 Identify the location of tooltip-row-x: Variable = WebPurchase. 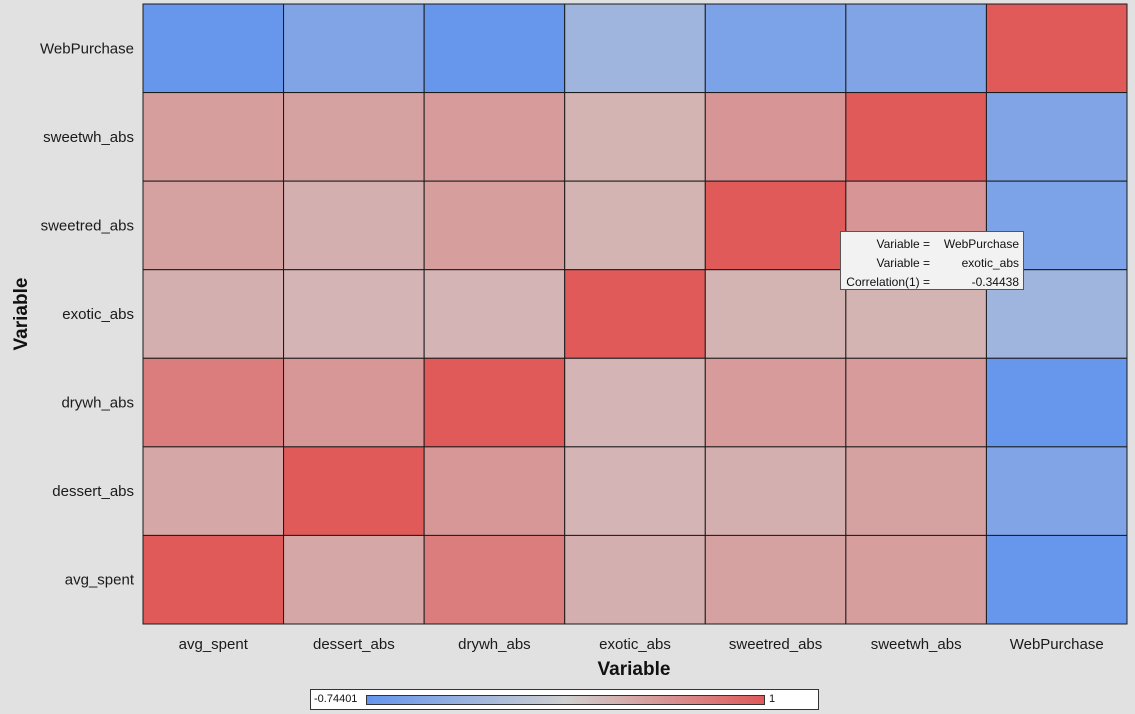
(932, 244).